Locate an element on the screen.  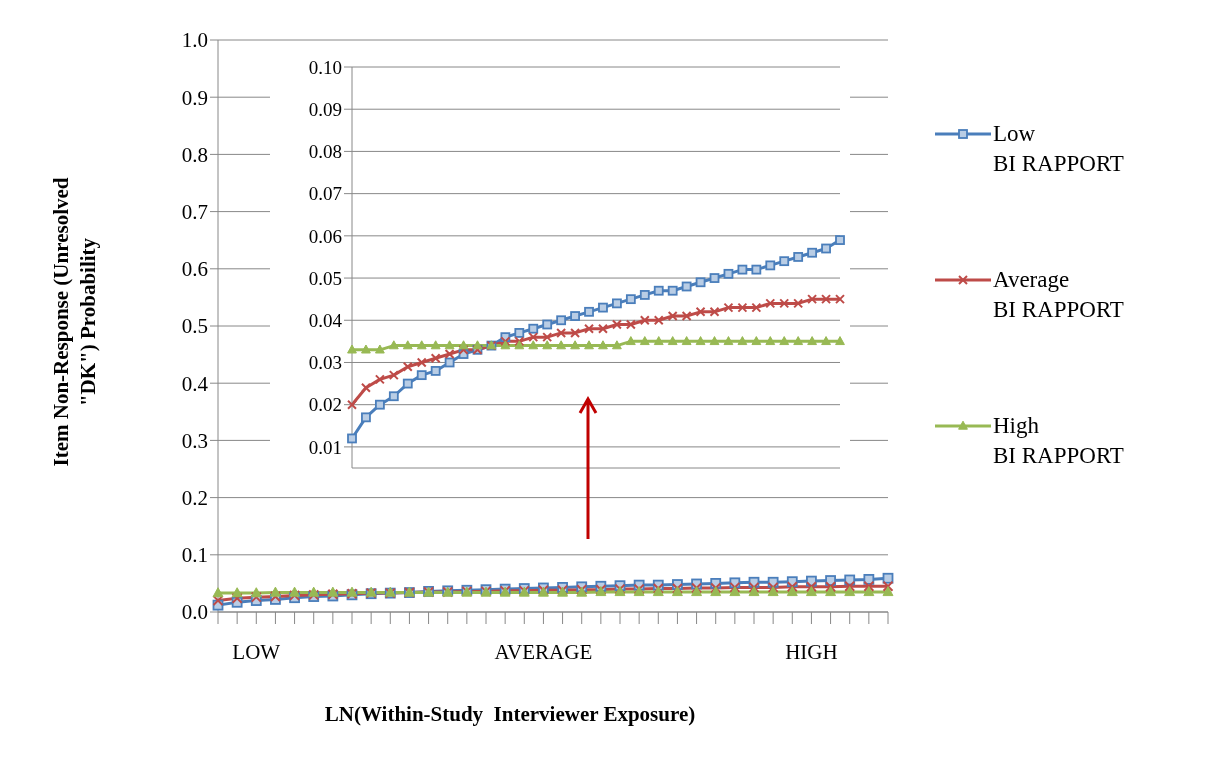
y-tick-label: 0.4 is located at coordinates (195, 383).